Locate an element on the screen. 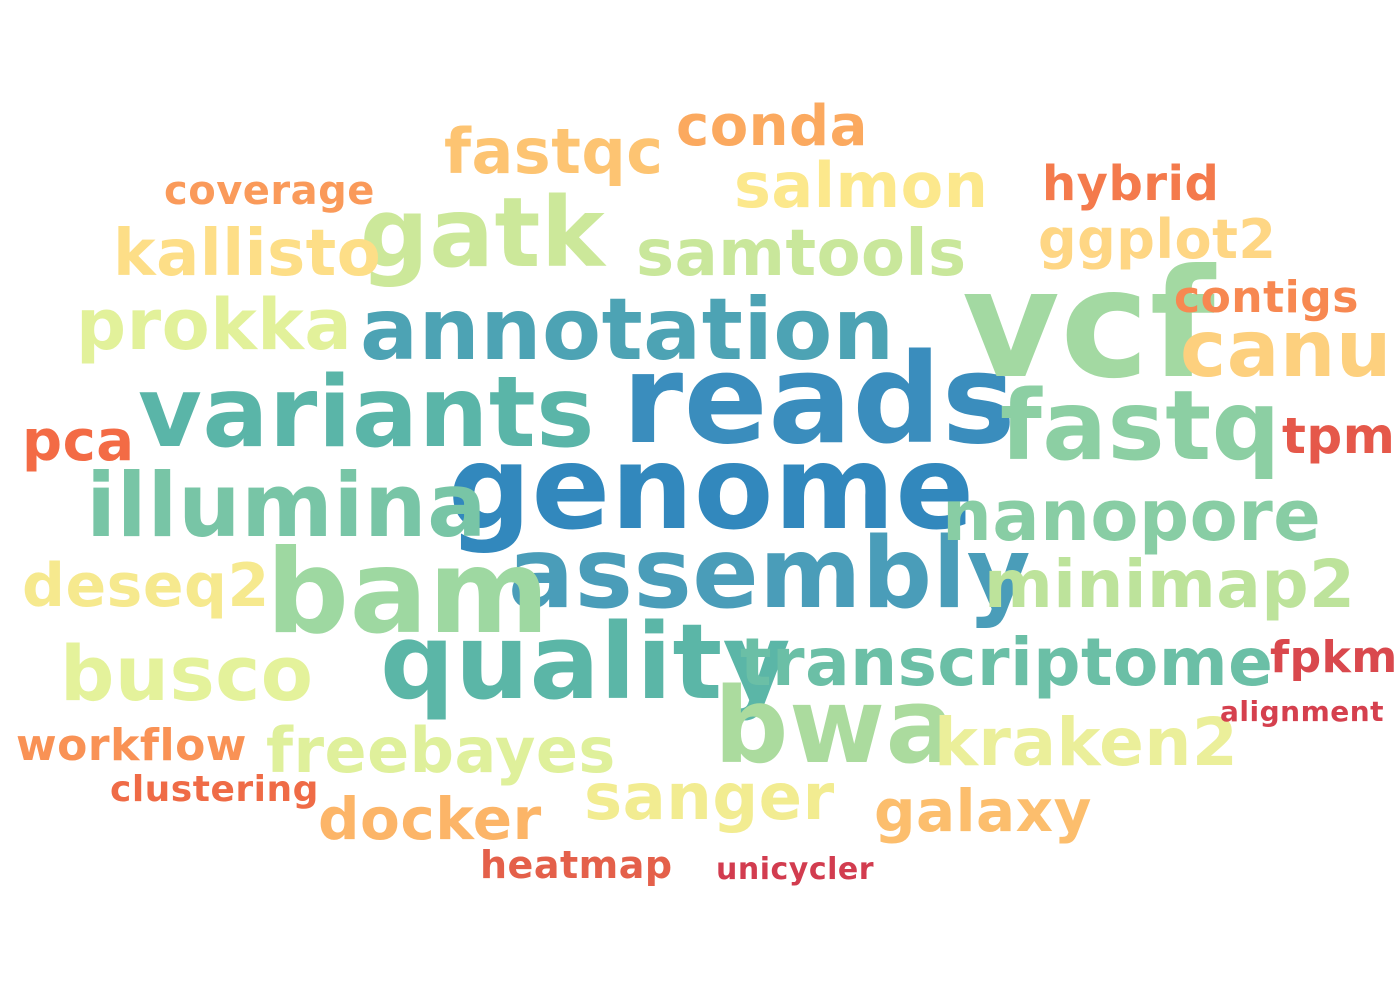 Image resolution: width=1400 pixels, height=1000 pixels. word-conda: conda is located at coordinates (772, 126).